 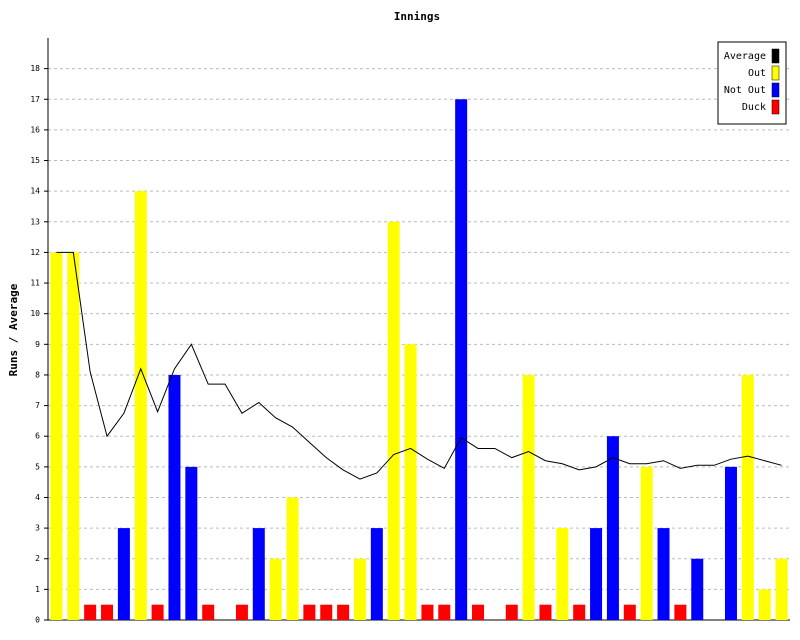 I want to click on chart-title: Innings, so click(x=417, y=16).